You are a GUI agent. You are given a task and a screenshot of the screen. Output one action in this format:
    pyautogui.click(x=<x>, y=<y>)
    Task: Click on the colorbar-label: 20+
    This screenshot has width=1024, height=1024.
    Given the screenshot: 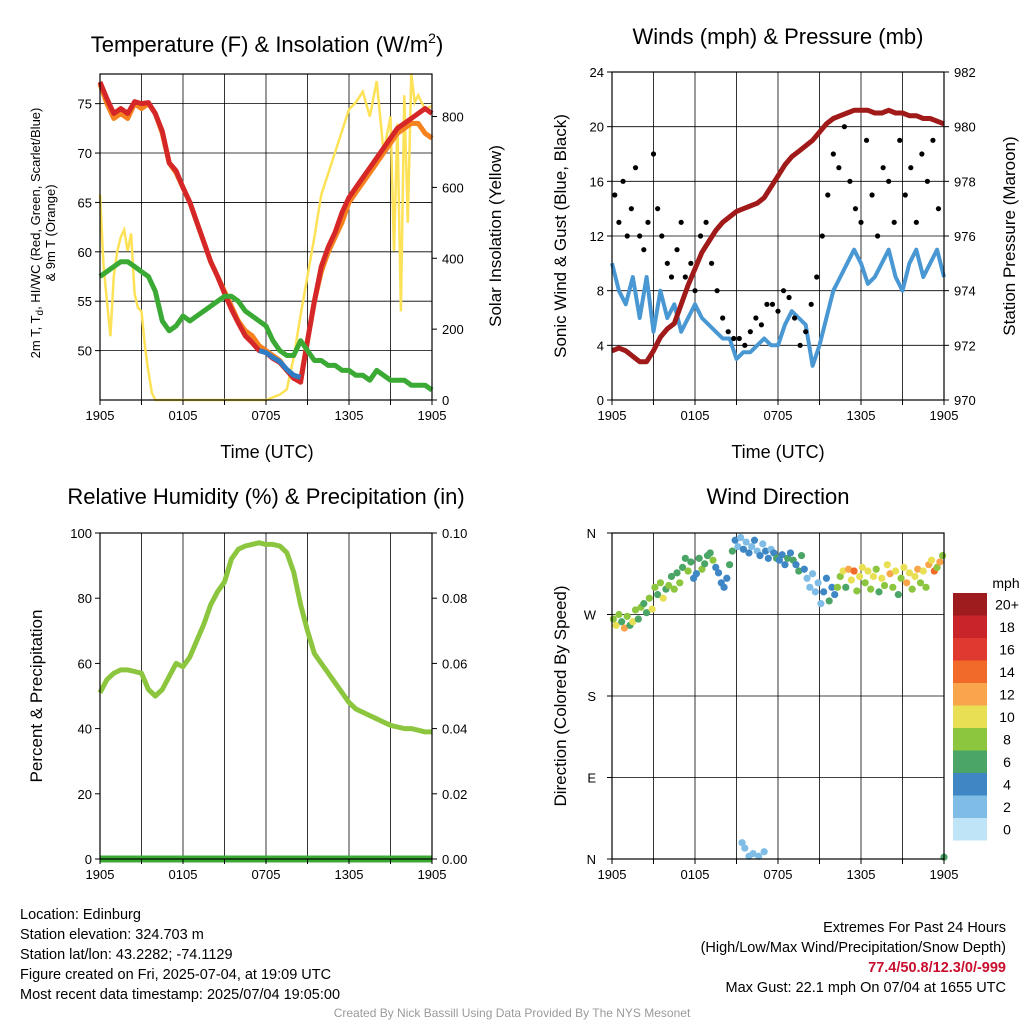 What is the action you would take?
    pyautogui.click(x=1007, y=604)
    